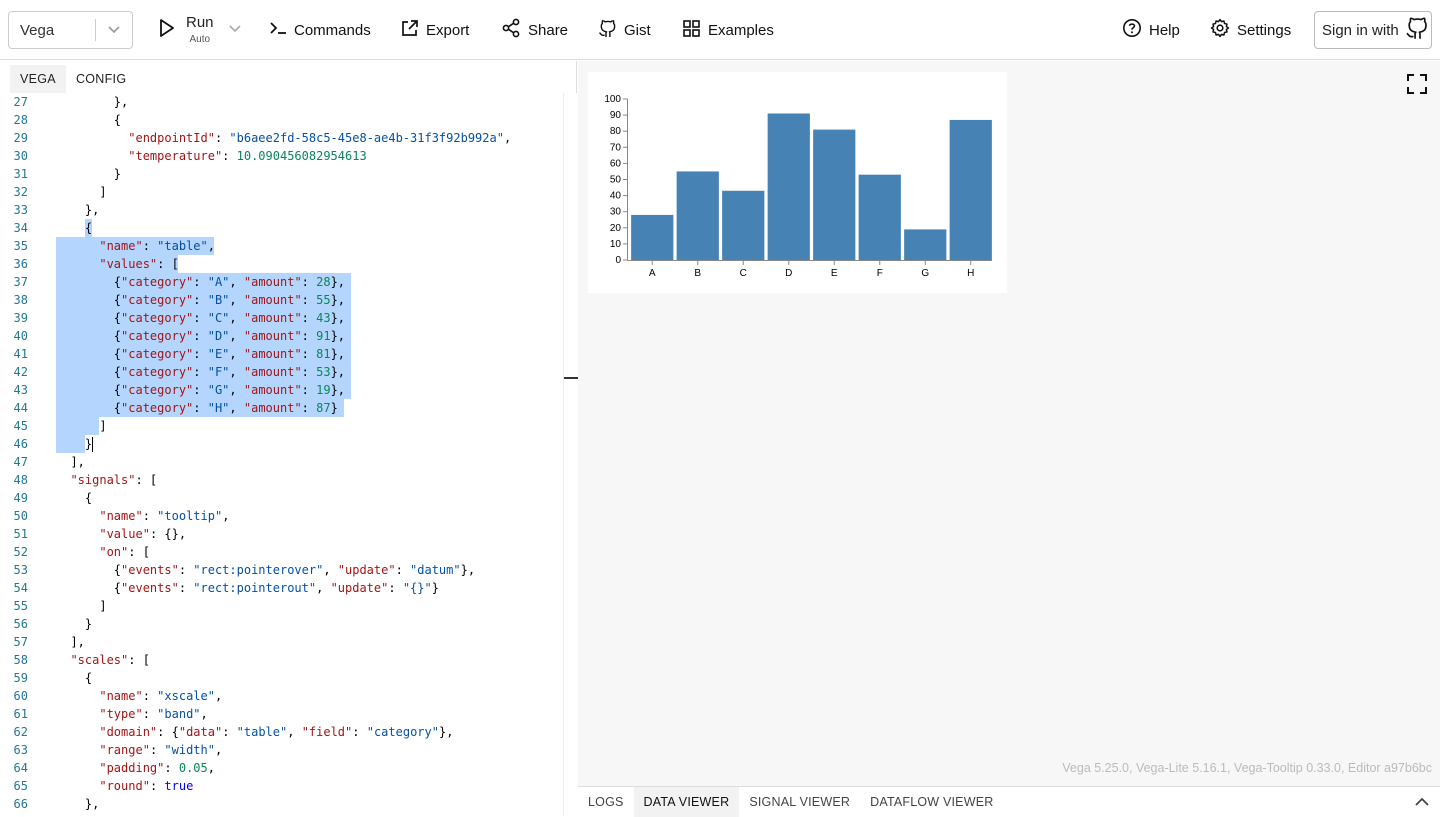 The image size is (1440, 817). What do you see at coordinates (741, 30) in the screenshot?
I see `examples-label: Examples` at bounding box center [741, 30].